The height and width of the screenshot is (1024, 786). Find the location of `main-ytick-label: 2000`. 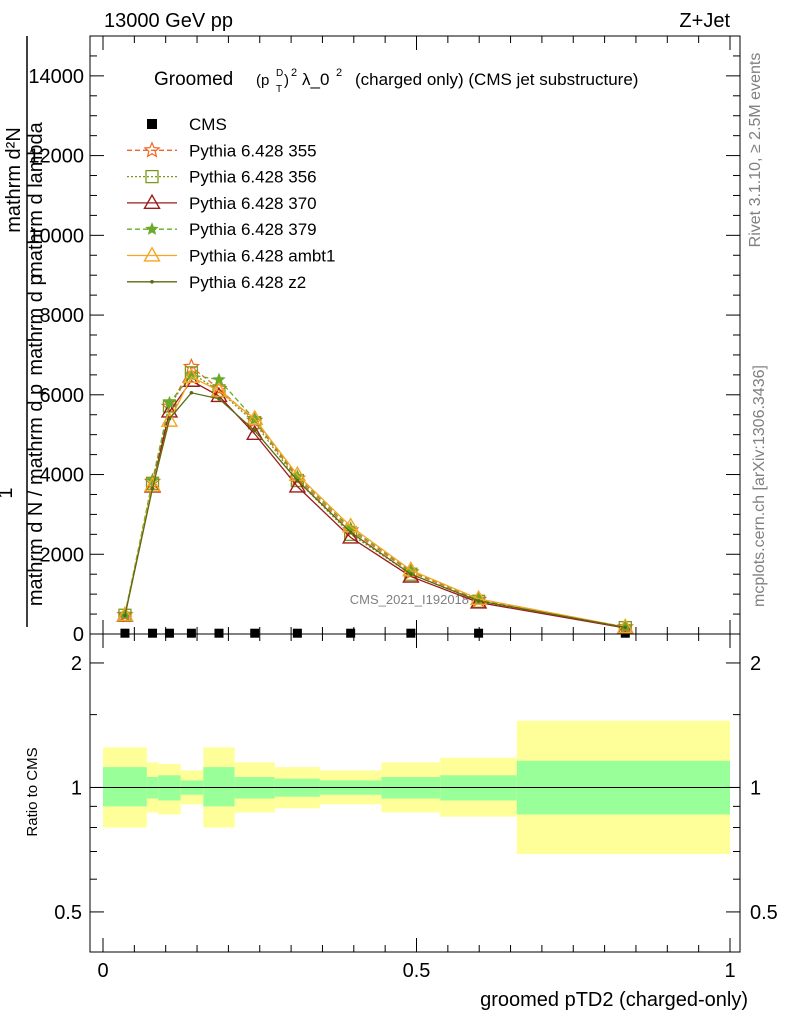

main-ytick-label: 2000 is located at coordinates (62, 555).